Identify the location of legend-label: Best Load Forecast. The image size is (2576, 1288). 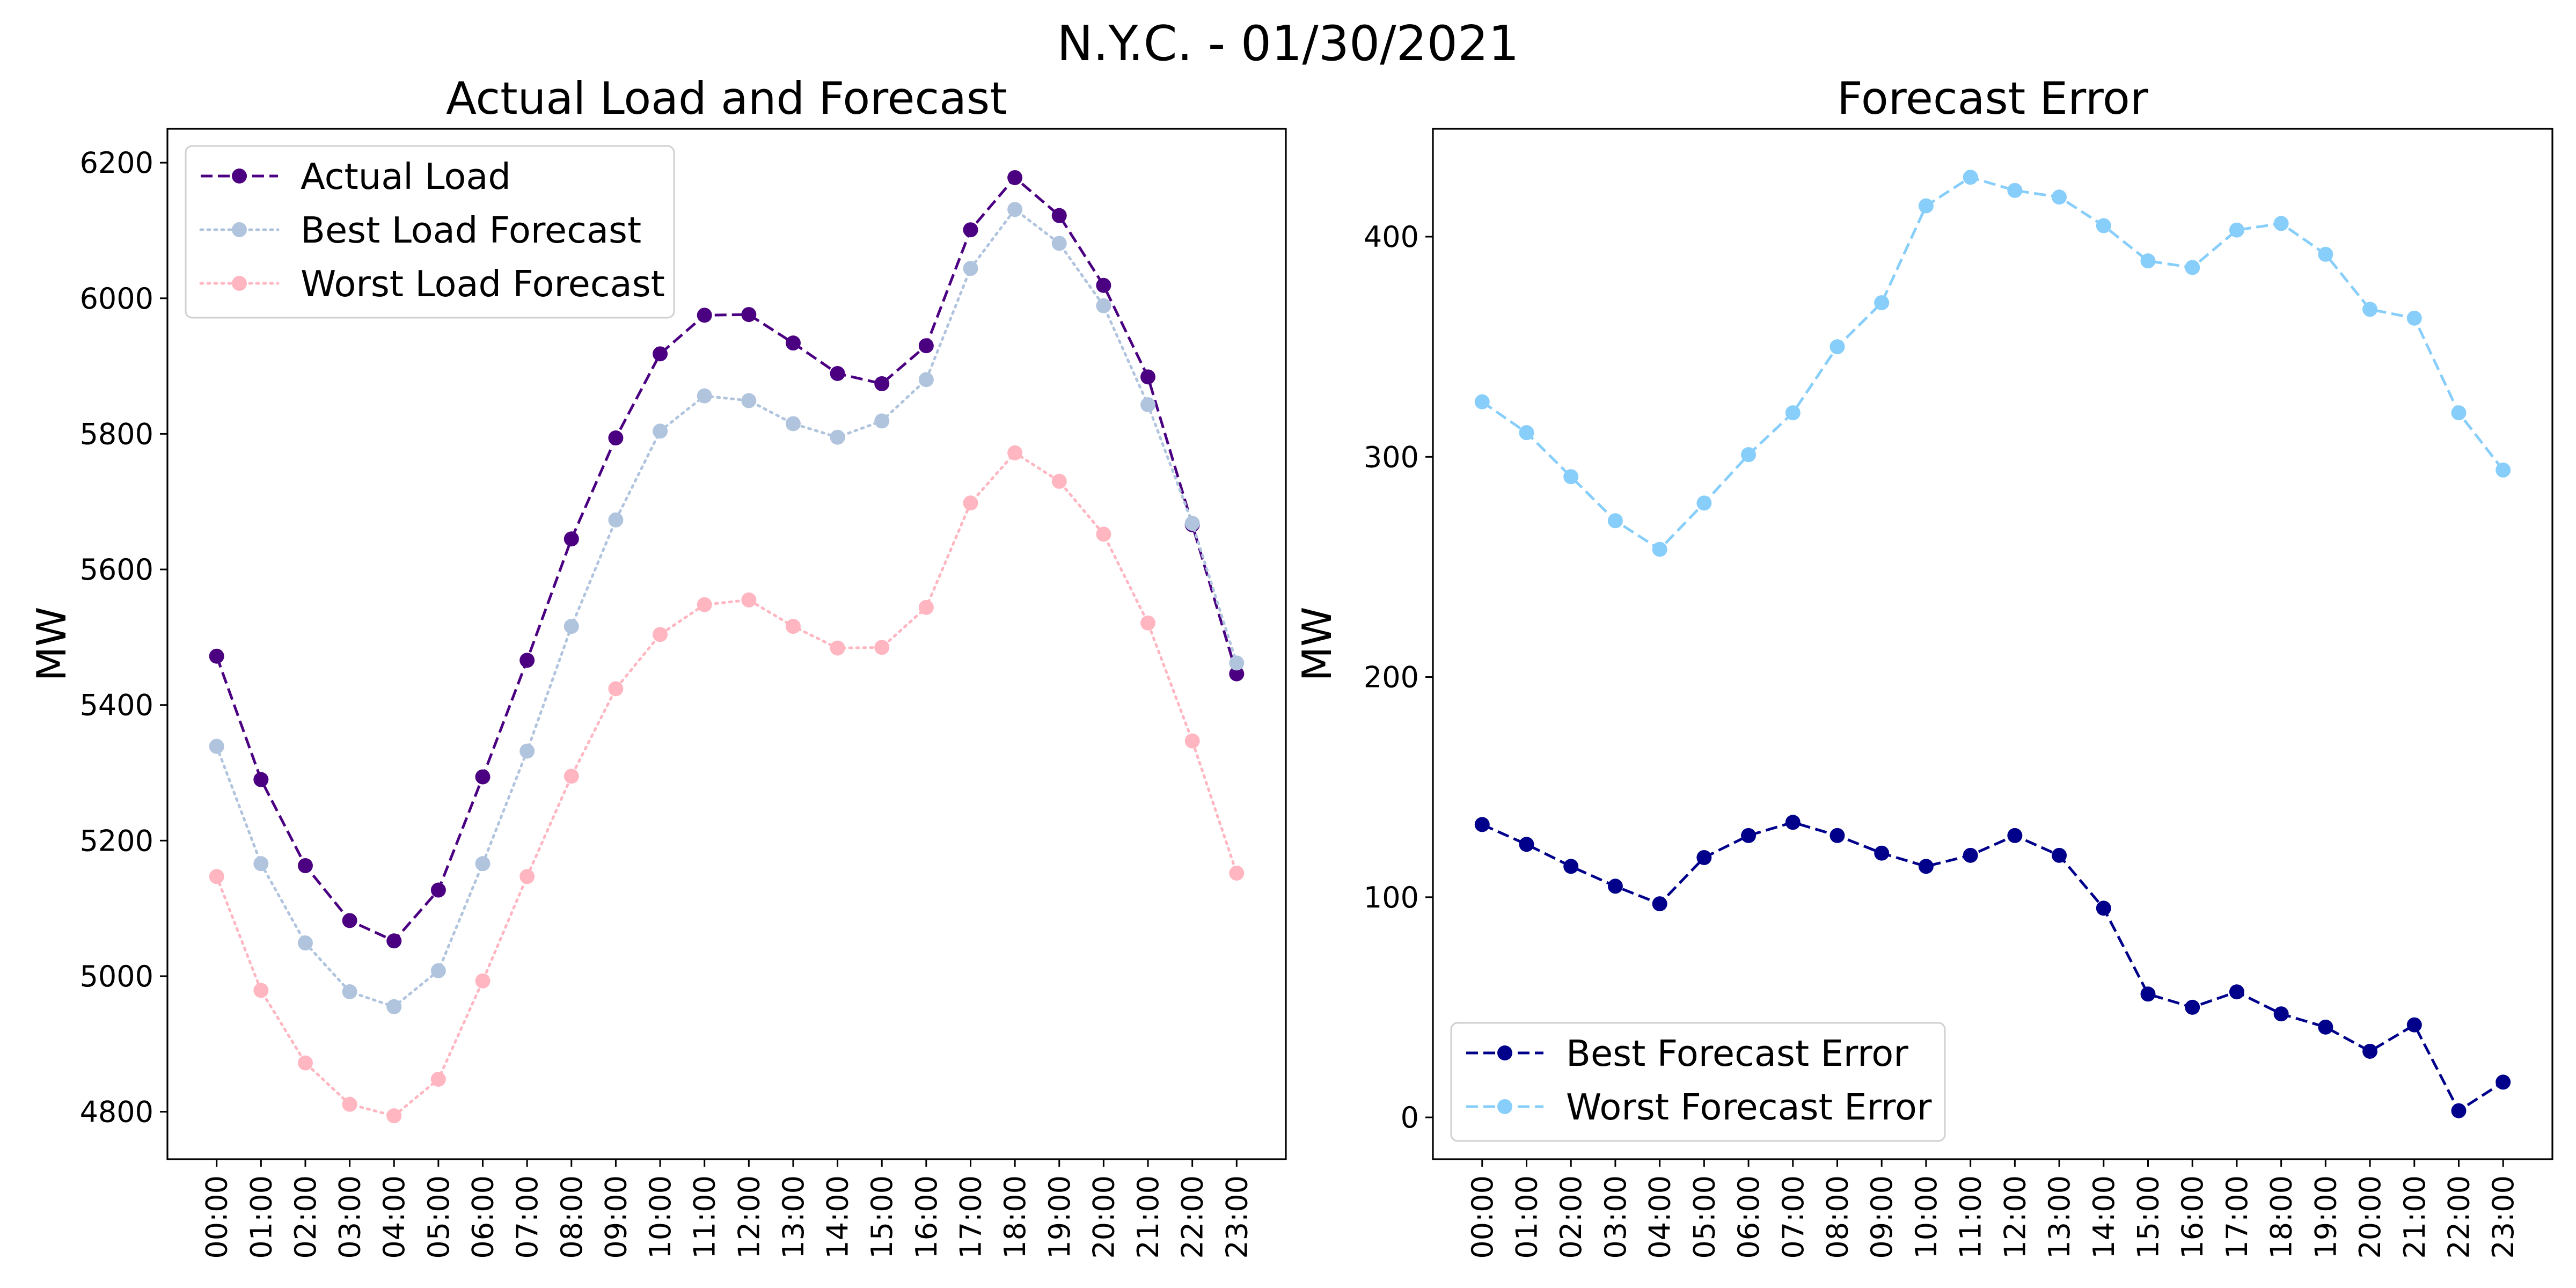
(471, 230).